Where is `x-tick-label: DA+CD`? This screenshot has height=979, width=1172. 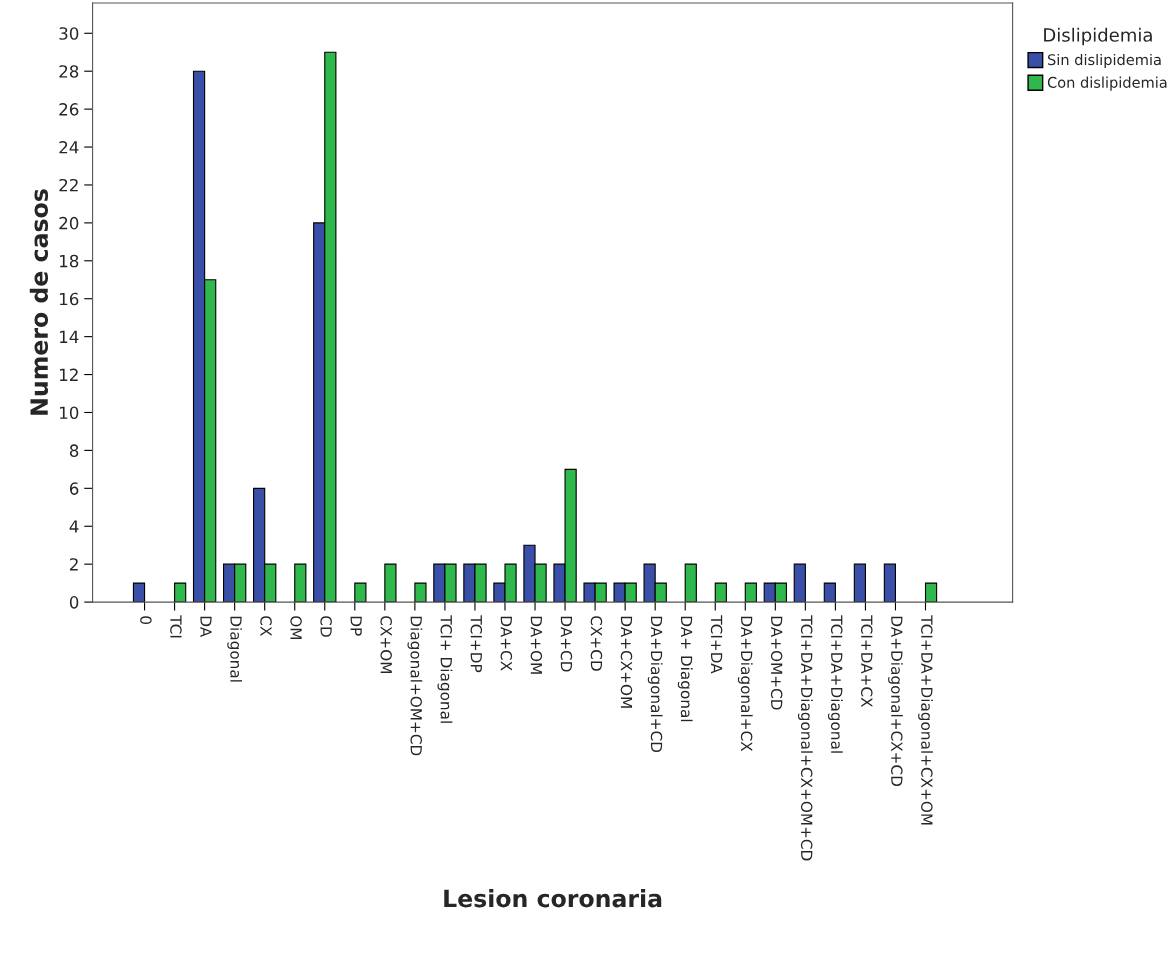 x-tick-label: DA+CD is located at coordinates (566, 644).